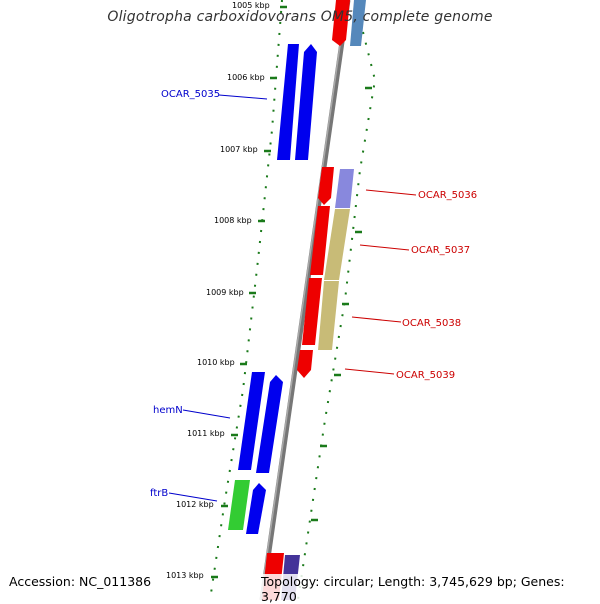 Image resolution: width=600 pixels, height=604 pixels. I want to click on tick-label: 1007 kbp, so click(239, 149).